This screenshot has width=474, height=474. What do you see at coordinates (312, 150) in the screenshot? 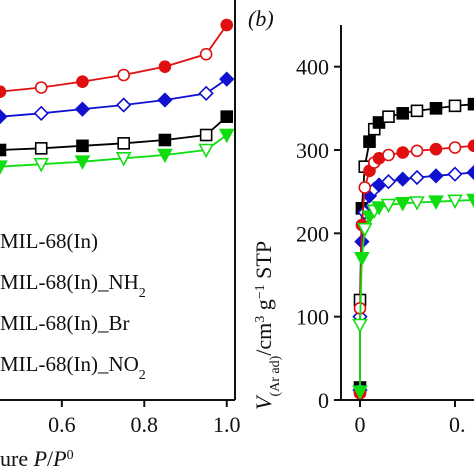
I see `panel-b-y-tick-label: 300` at bounding box center [312, 150].